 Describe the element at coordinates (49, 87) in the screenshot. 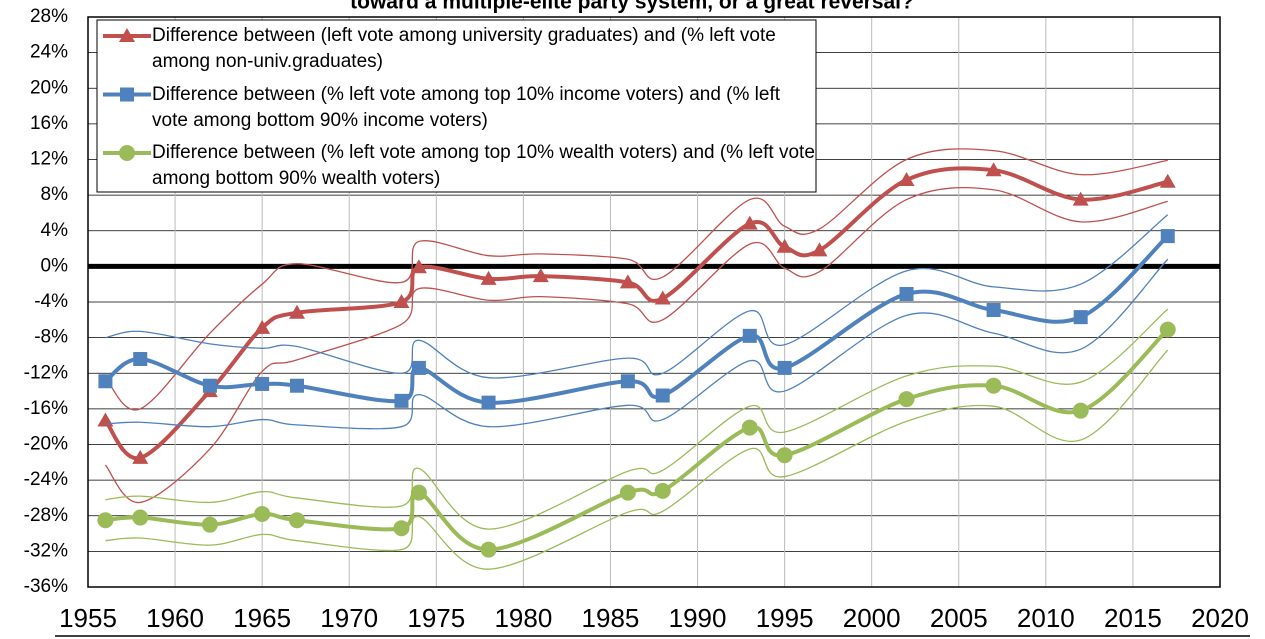

I see `y-tick-label: 20%` at that location.